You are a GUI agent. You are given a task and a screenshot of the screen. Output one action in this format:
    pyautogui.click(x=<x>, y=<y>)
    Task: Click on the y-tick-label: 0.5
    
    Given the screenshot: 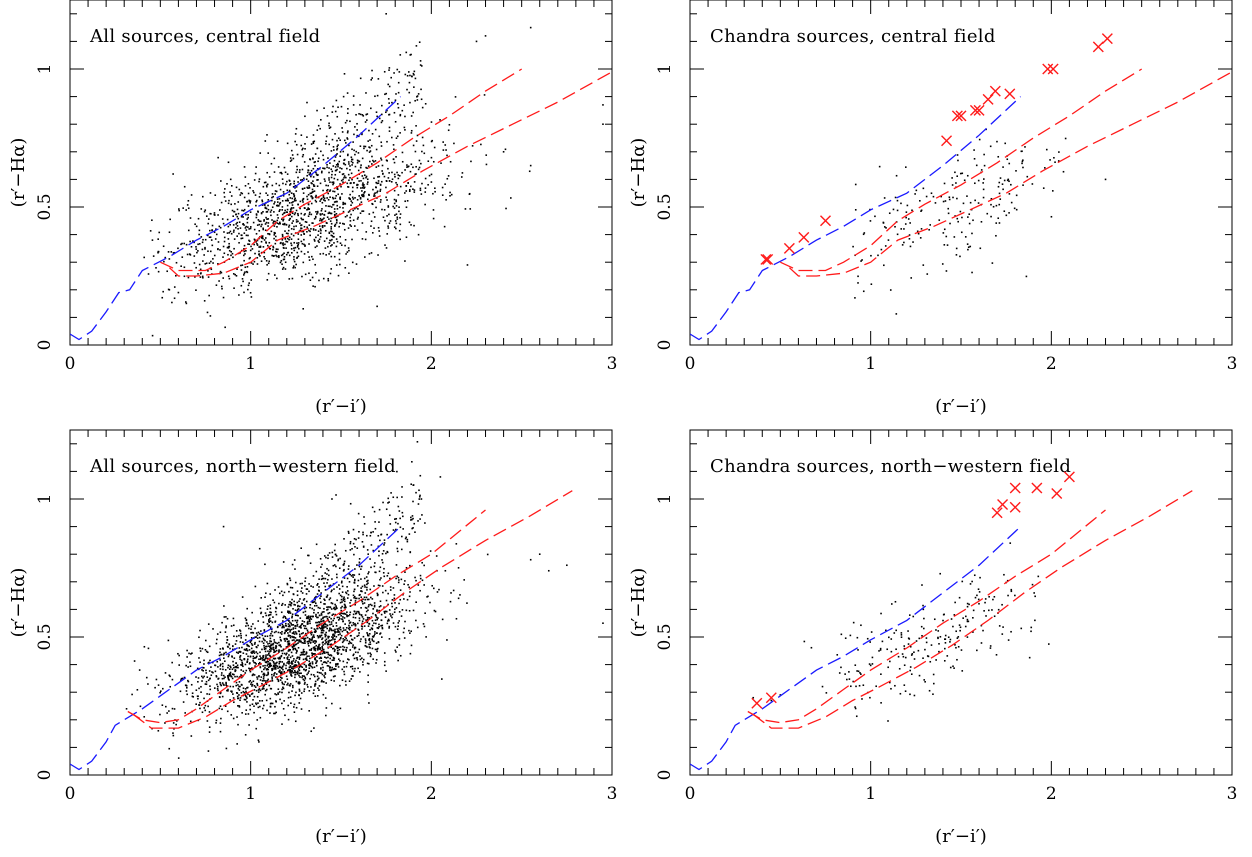 What is the action you would take?
    pyautogui.click(x=665, y=206)
    